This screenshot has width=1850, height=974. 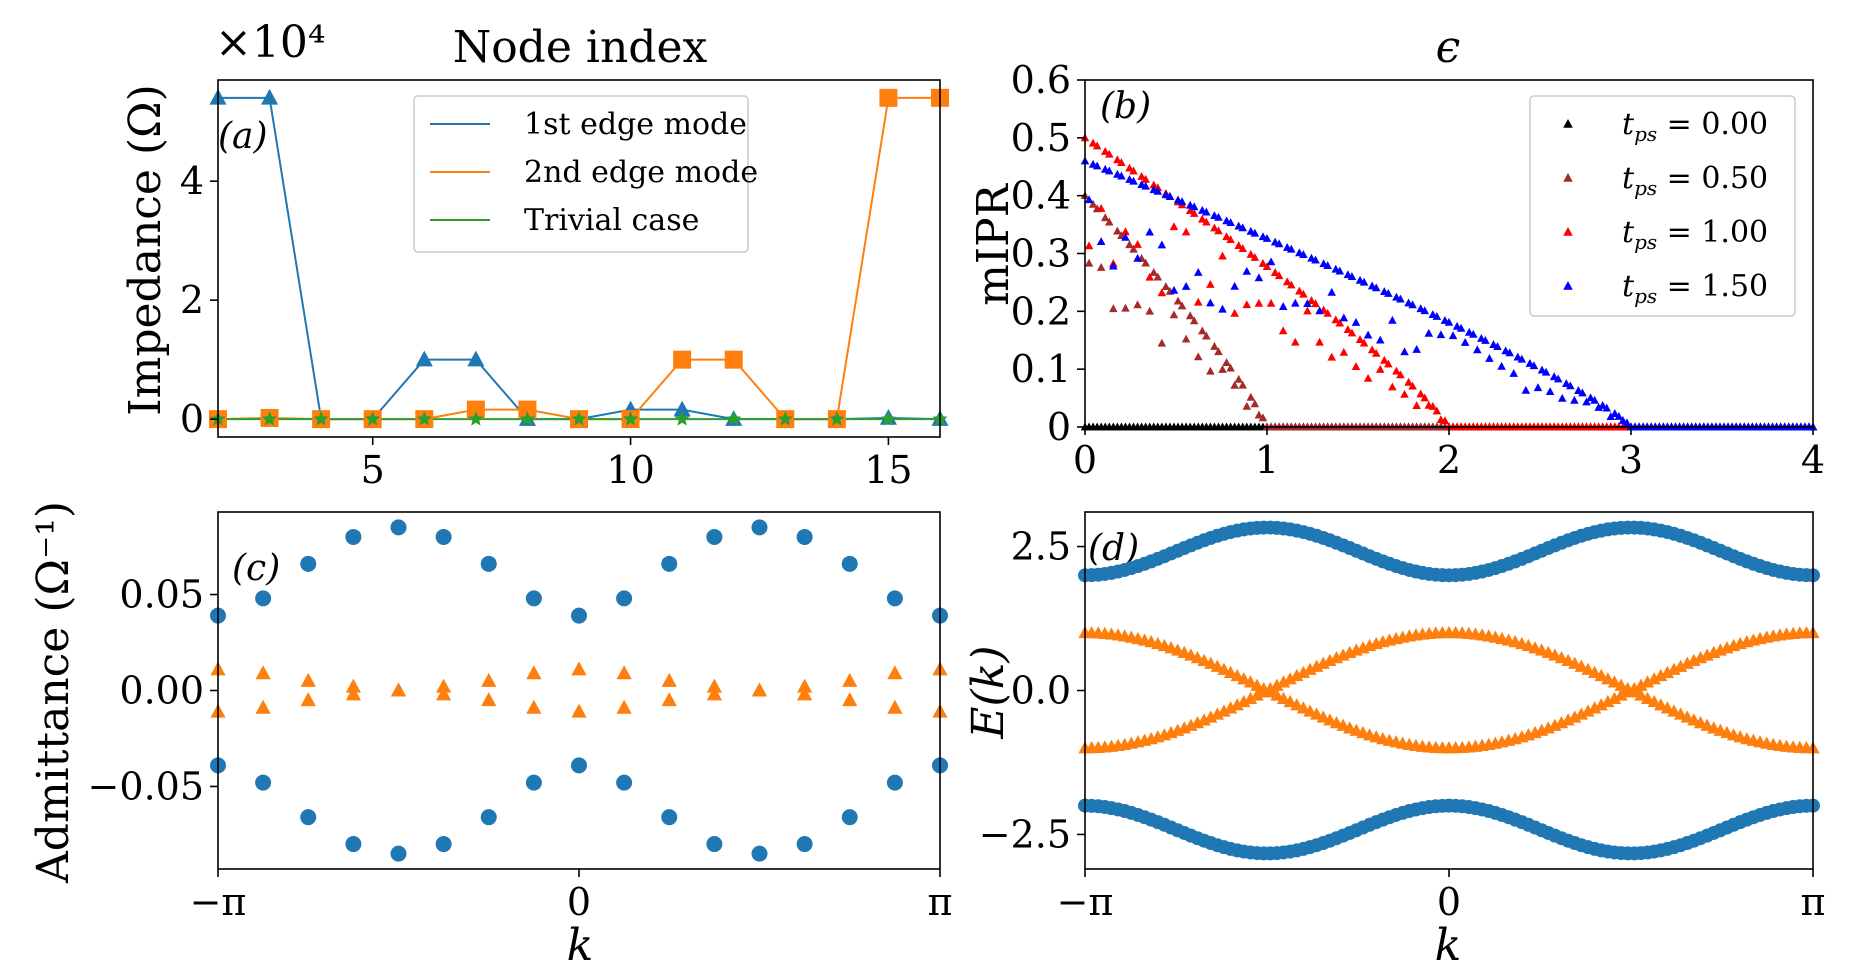 I want to click on panel-d-frame, so click(x=1449, y=690).